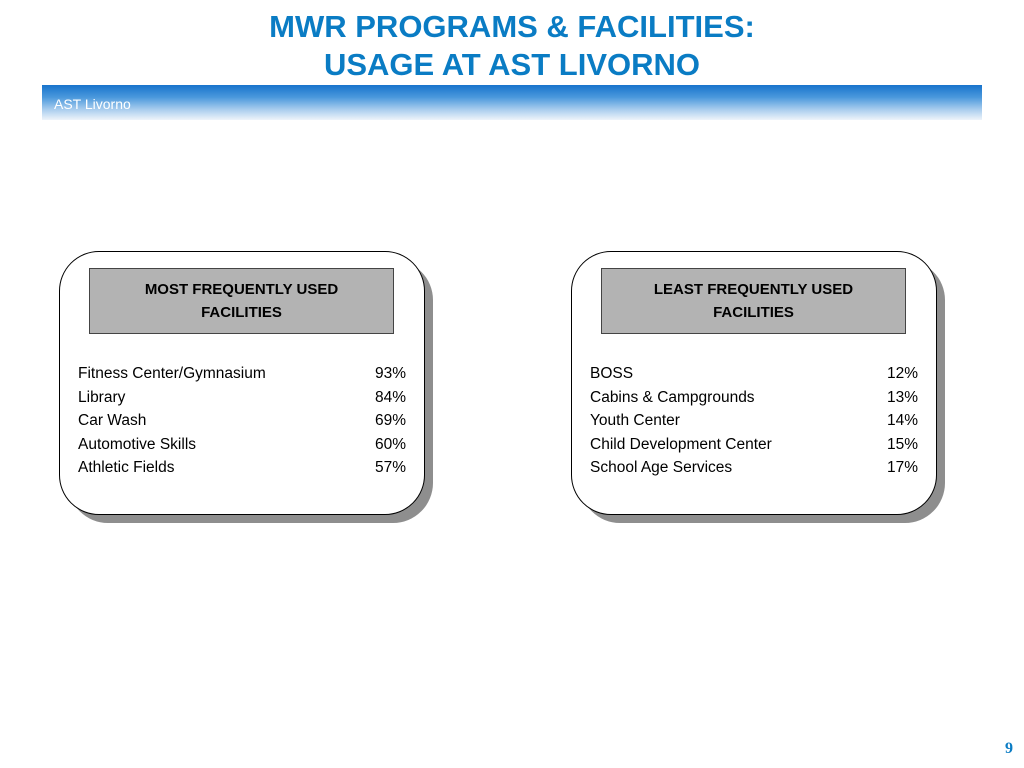 This screenshot has width=1024, height=768. What do you see at coordinates (661, 468) in the screenshot?
I see `facility-name: School Age Services` at bounding box center [661, 468].